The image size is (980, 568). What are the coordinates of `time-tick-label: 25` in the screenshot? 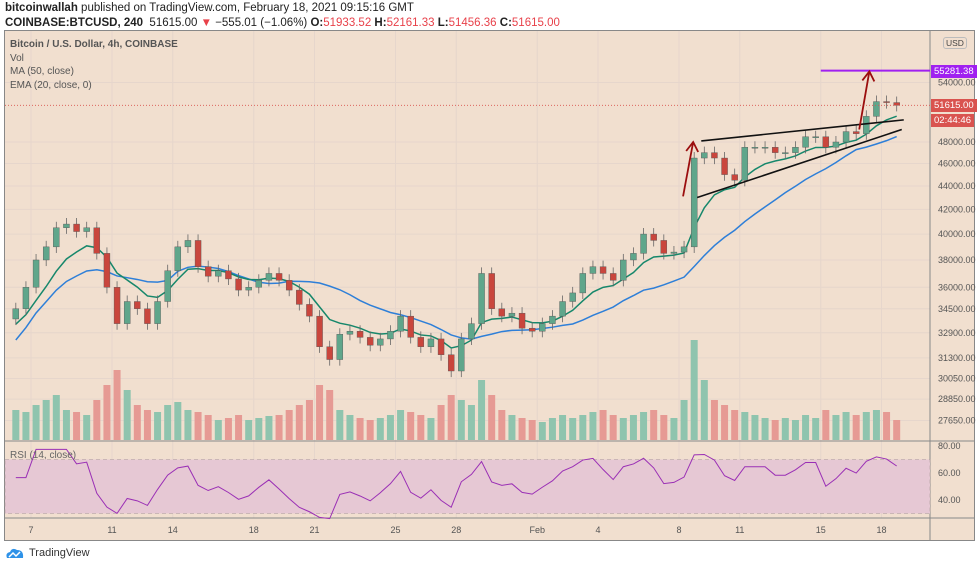 It's located at (395, 530).